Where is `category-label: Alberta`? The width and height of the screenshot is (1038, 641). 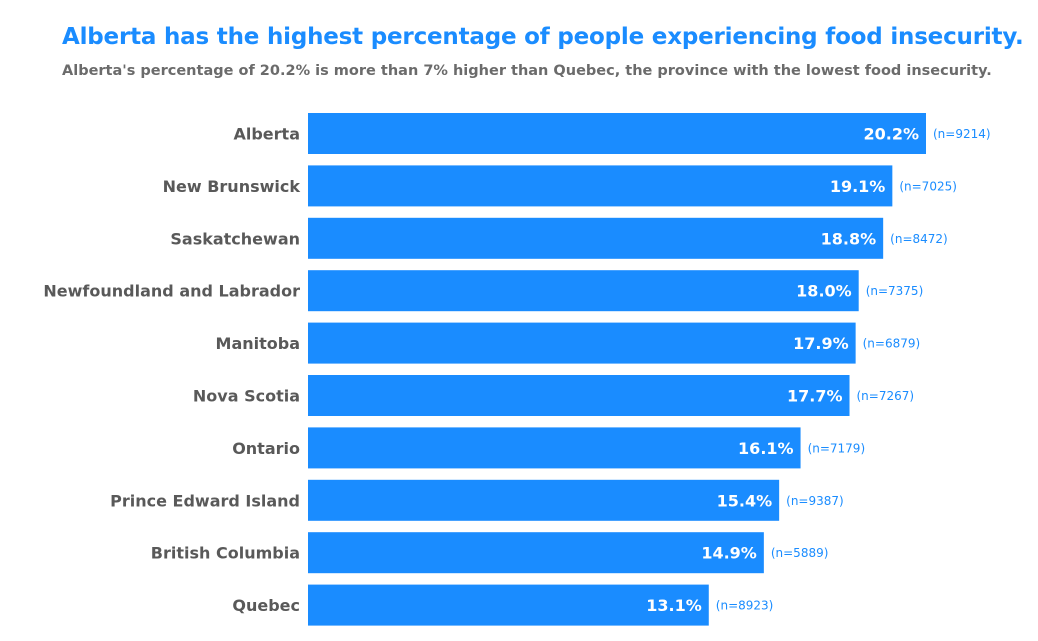
category-label: Alberta is located at coordinates (266, 134).